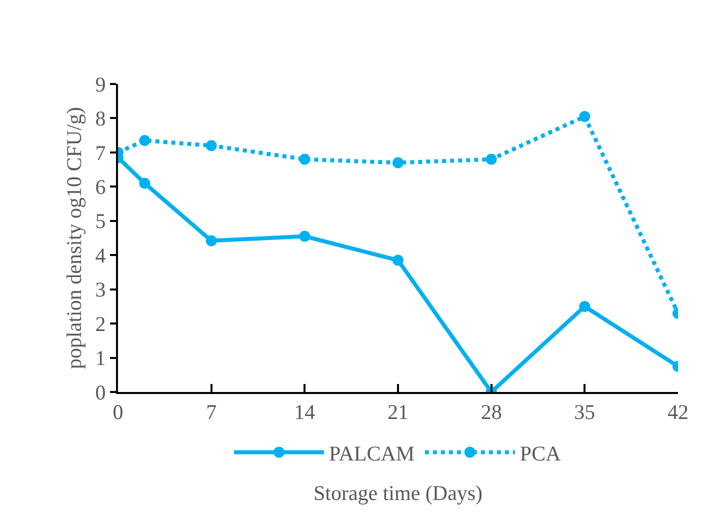 Image resolution: width=711 pixels, height=531 pixels. I want to click on y-tick-label: 8, so click(100, 118).